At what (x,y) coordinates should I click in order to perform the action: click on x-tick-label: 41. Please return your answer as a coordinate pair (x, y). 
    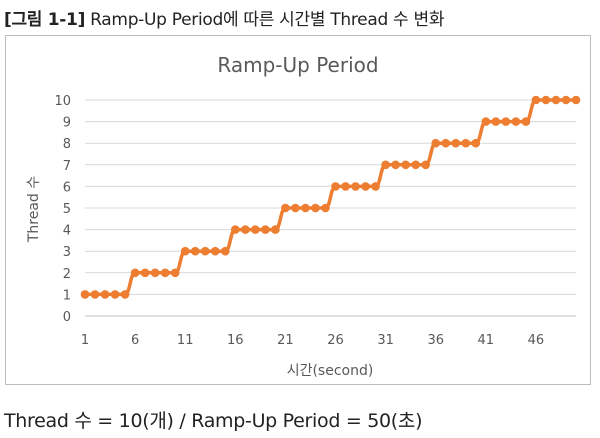
    Looking at the image, I should click on (486, 340).